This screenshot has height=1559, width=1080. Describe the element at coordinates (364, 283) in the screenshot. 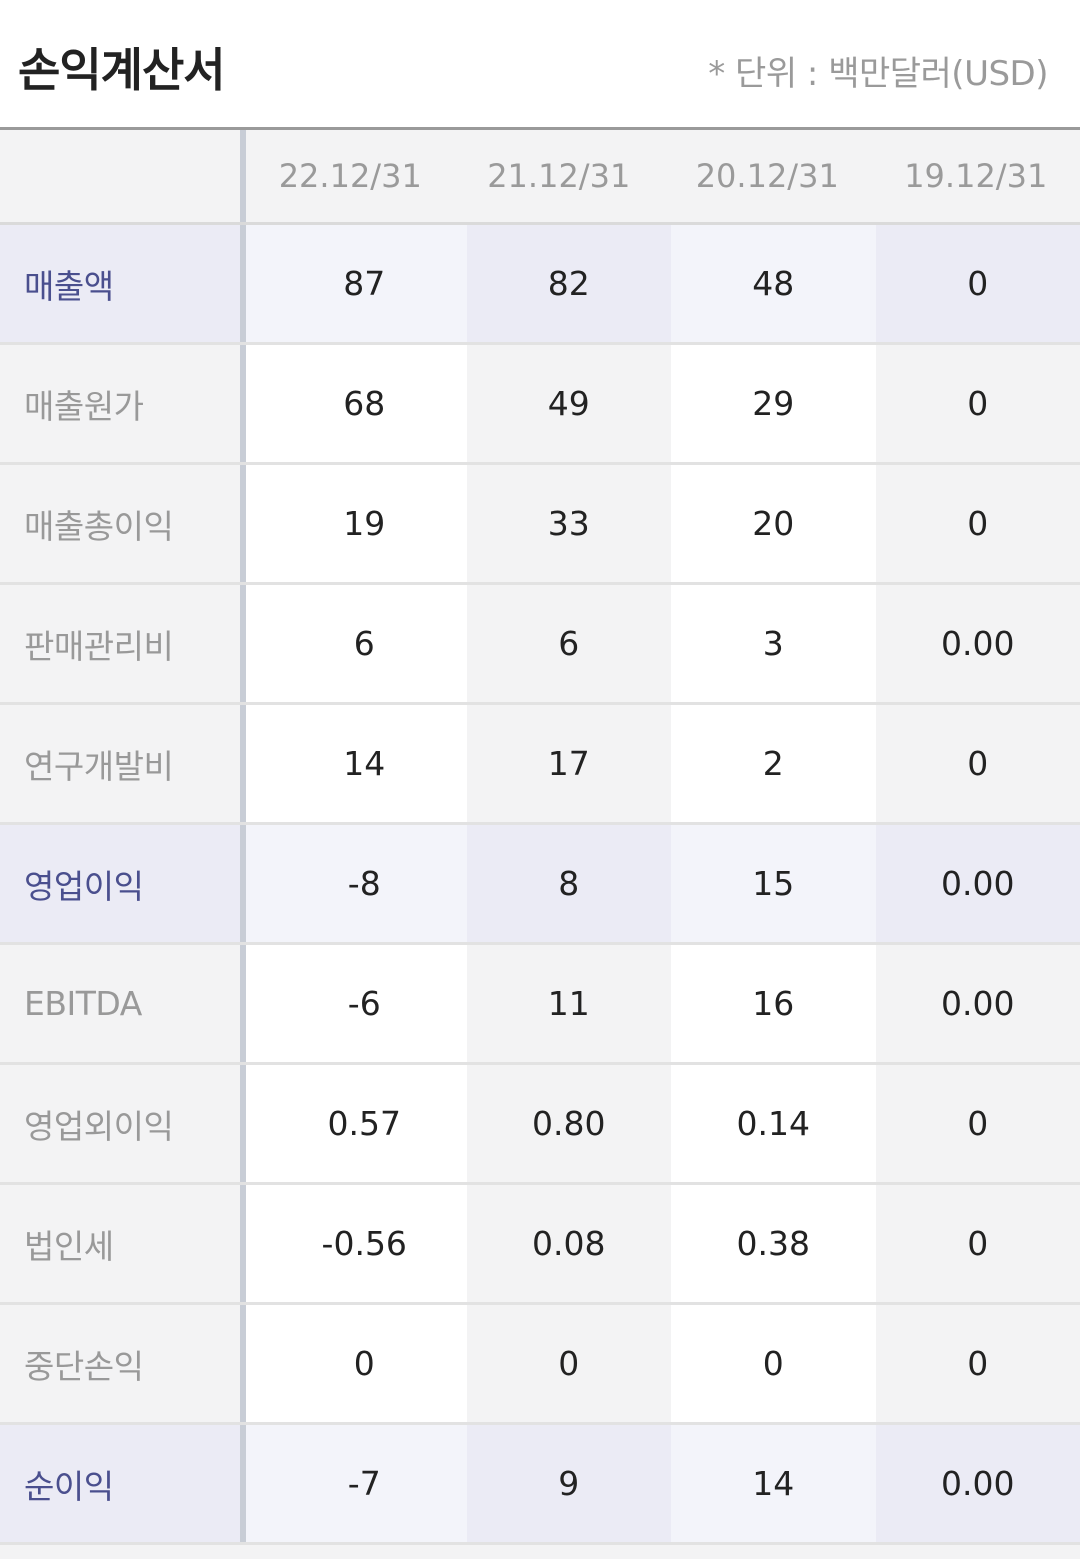

I see `table-cell: 87` at that location.